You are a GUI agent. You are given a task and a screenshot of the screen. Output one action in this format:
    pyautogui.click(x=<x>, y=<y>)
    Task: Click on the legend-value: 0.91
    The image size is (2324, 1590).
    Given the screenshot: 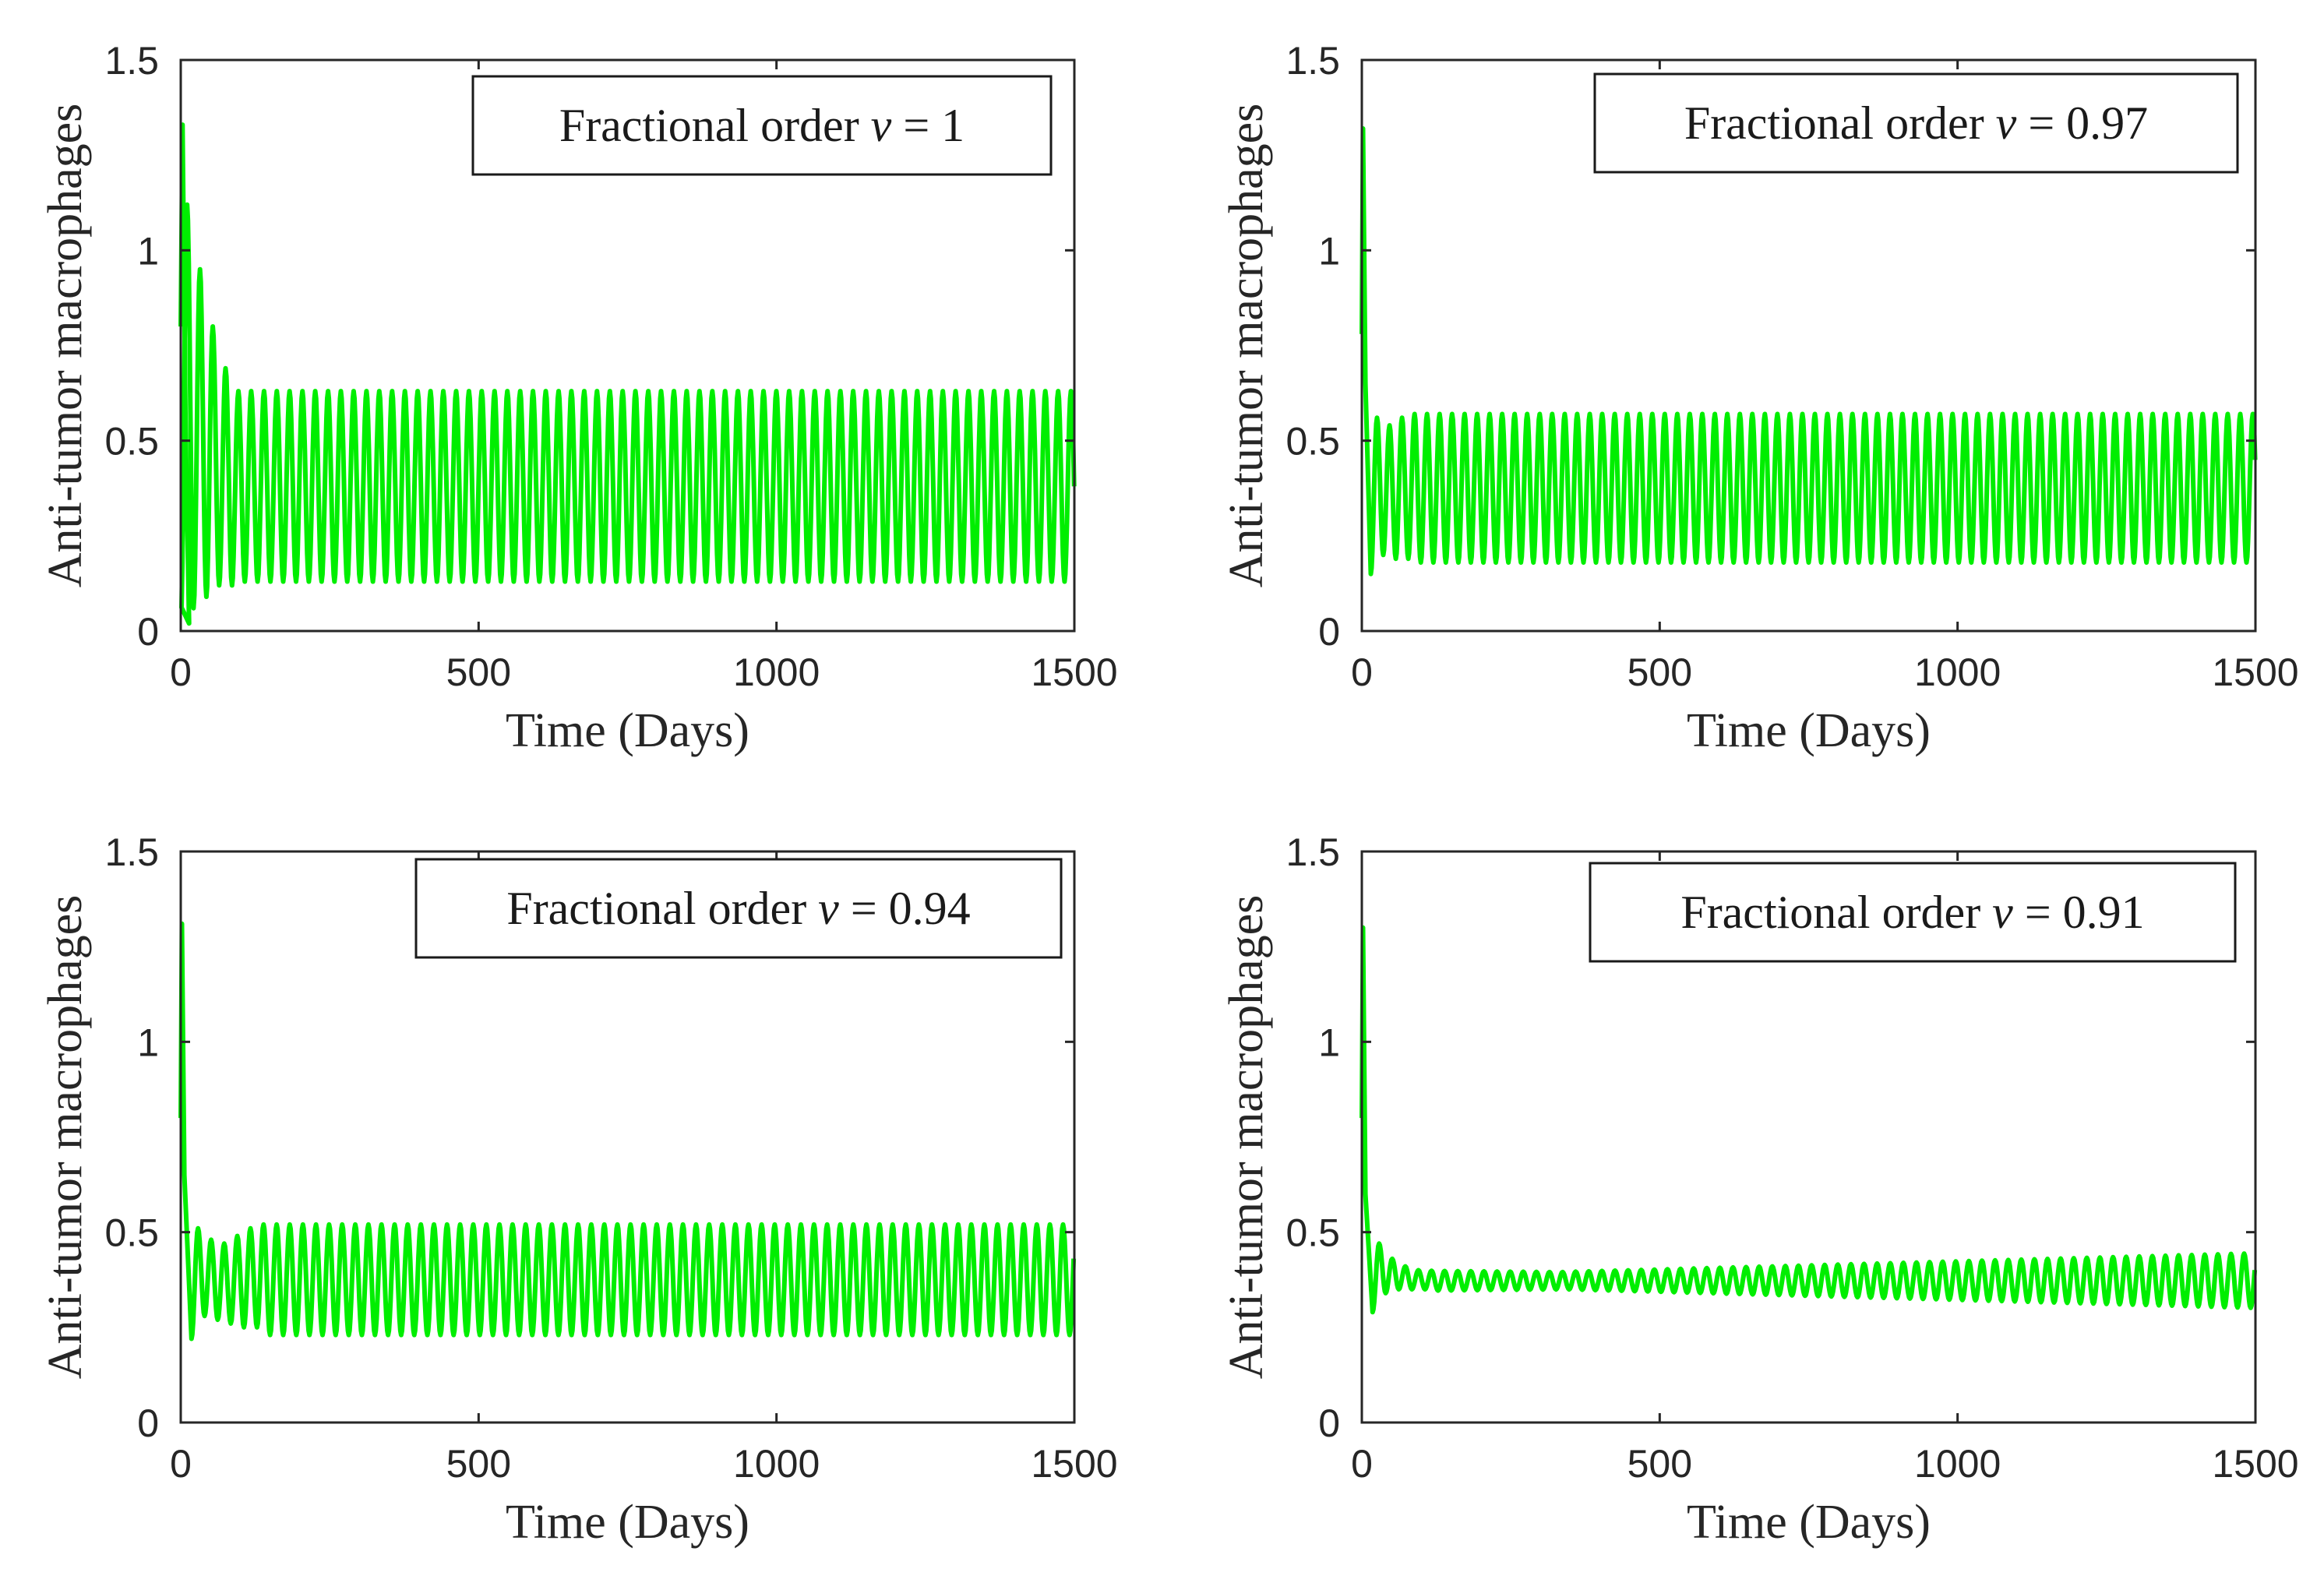 What is the action you would take?
    pyautogui.click(x=2104, y=913)
    